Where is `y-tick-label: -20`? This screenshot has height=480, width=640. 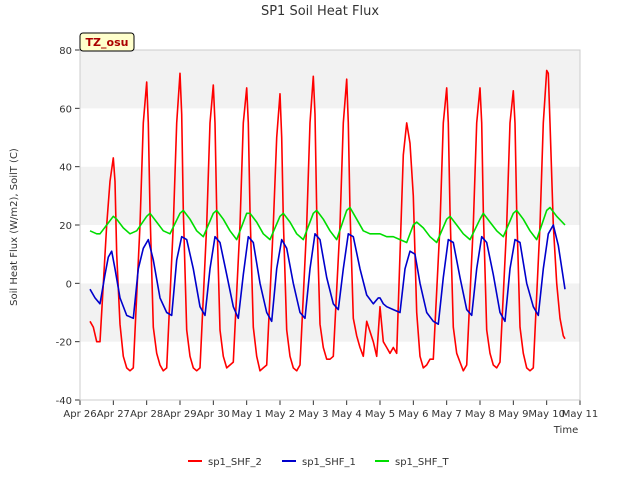
y-tick-label: -20 is located at coordinates (64, 343).